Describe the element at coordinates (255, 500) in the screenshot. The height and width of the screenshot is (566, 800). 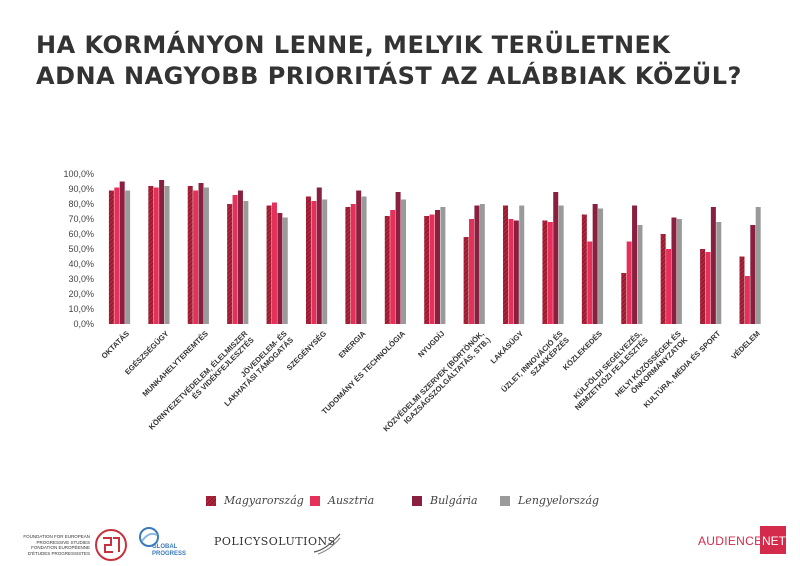
I see `legend-item-magyarorszag: Magyarország` at that location.